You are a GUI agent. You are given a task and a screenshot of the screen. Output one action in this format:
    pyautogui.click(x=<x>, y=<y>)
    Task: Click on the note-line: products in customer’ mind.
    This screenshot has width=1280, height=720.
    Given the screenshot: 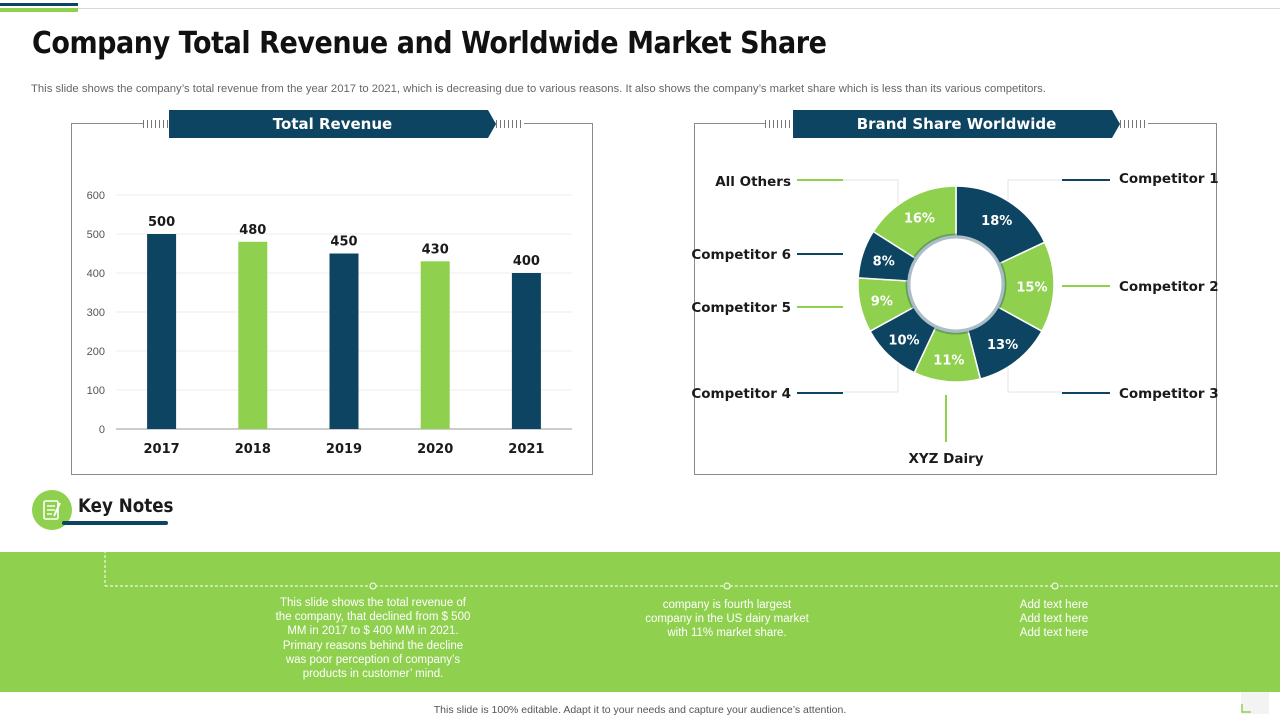 What is the action you would take?
    pyautogui.click(x=373, y=674)
    